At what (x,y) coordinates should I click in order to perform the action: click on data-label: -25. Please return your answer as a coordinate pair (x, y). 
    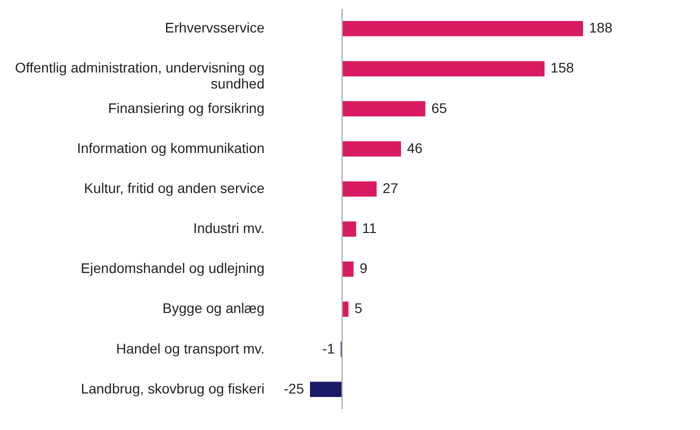
    Looking at the image, I should click on (294, 388).